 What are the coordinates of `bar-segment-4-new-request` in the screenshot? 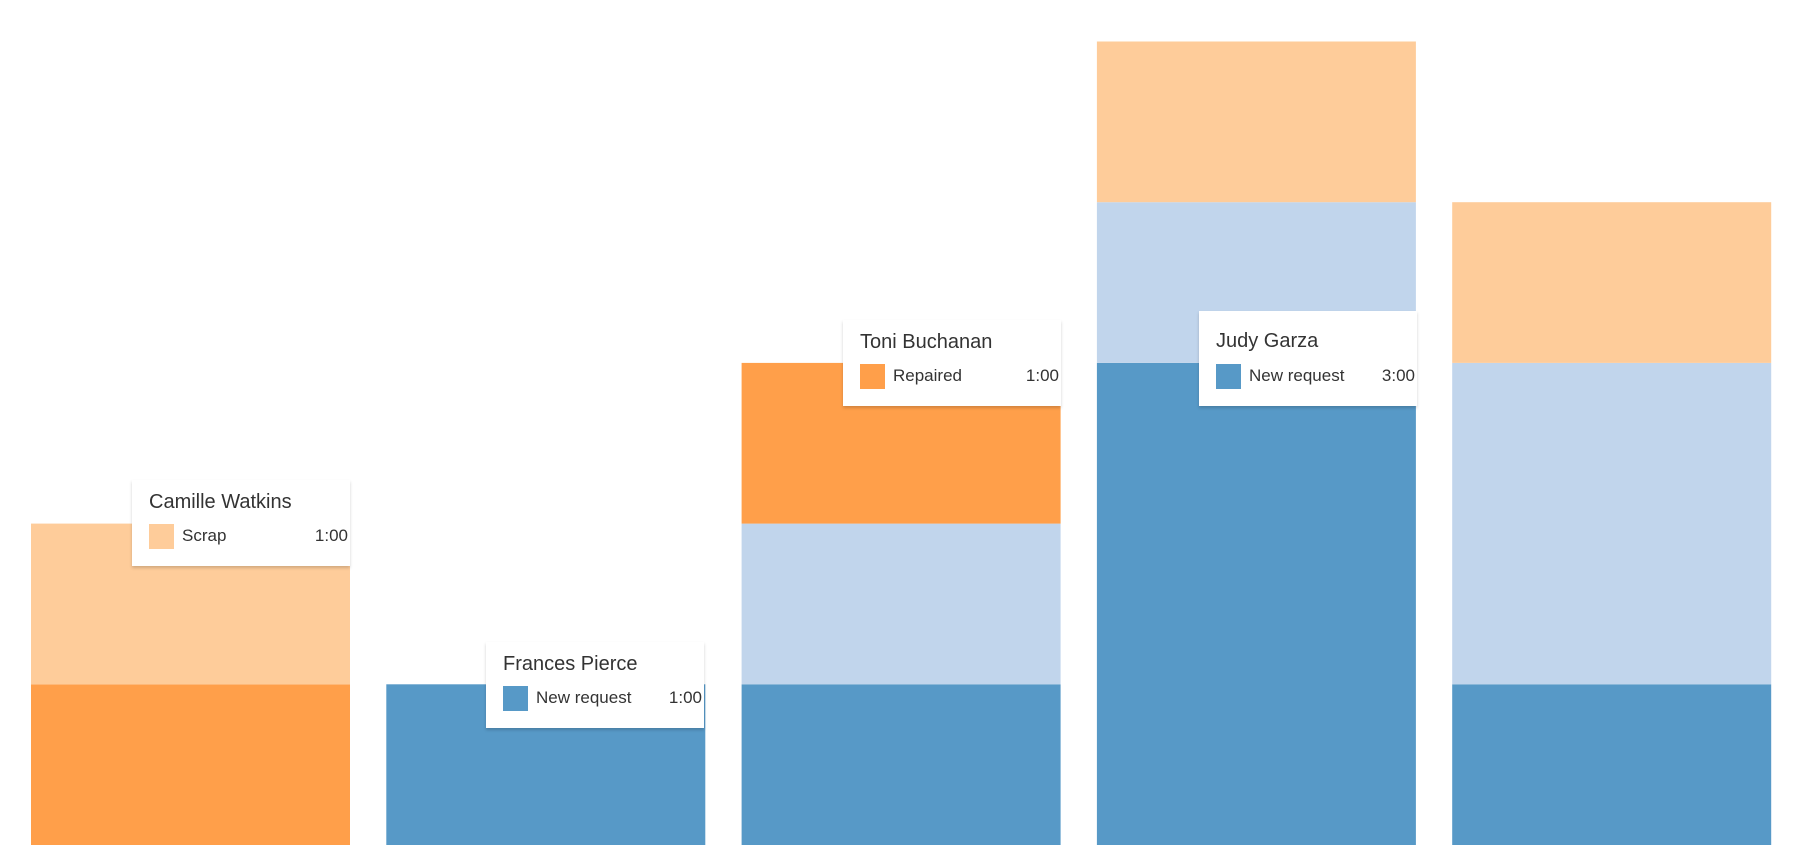 It's located at (1256, 603).